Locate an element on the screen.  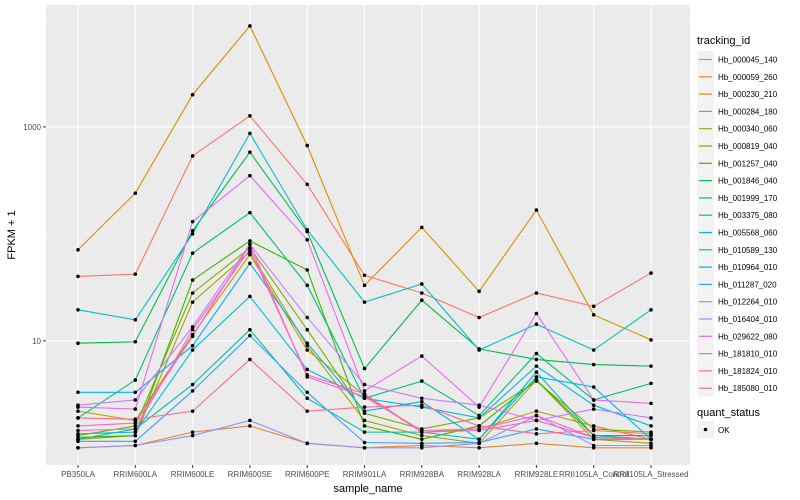
legend-item: Hb_012264_010 is located at coordinates (737, 302).